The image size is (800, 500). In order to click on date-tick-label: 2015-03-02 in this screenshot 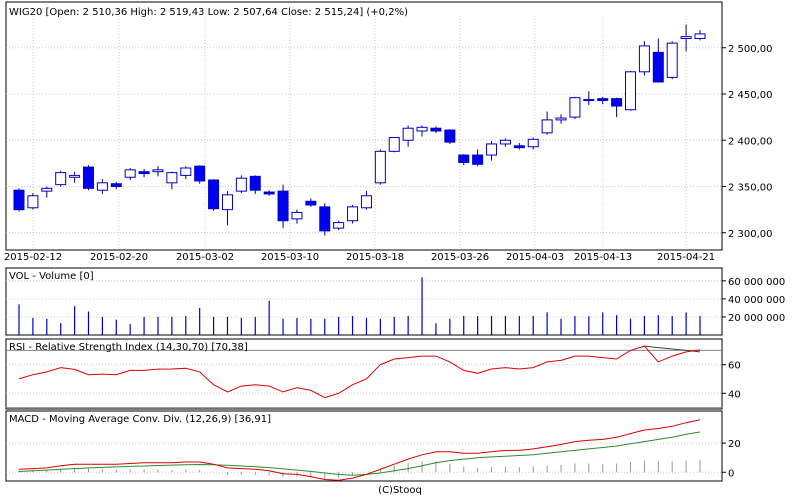, I will do `click(205, 257)`.